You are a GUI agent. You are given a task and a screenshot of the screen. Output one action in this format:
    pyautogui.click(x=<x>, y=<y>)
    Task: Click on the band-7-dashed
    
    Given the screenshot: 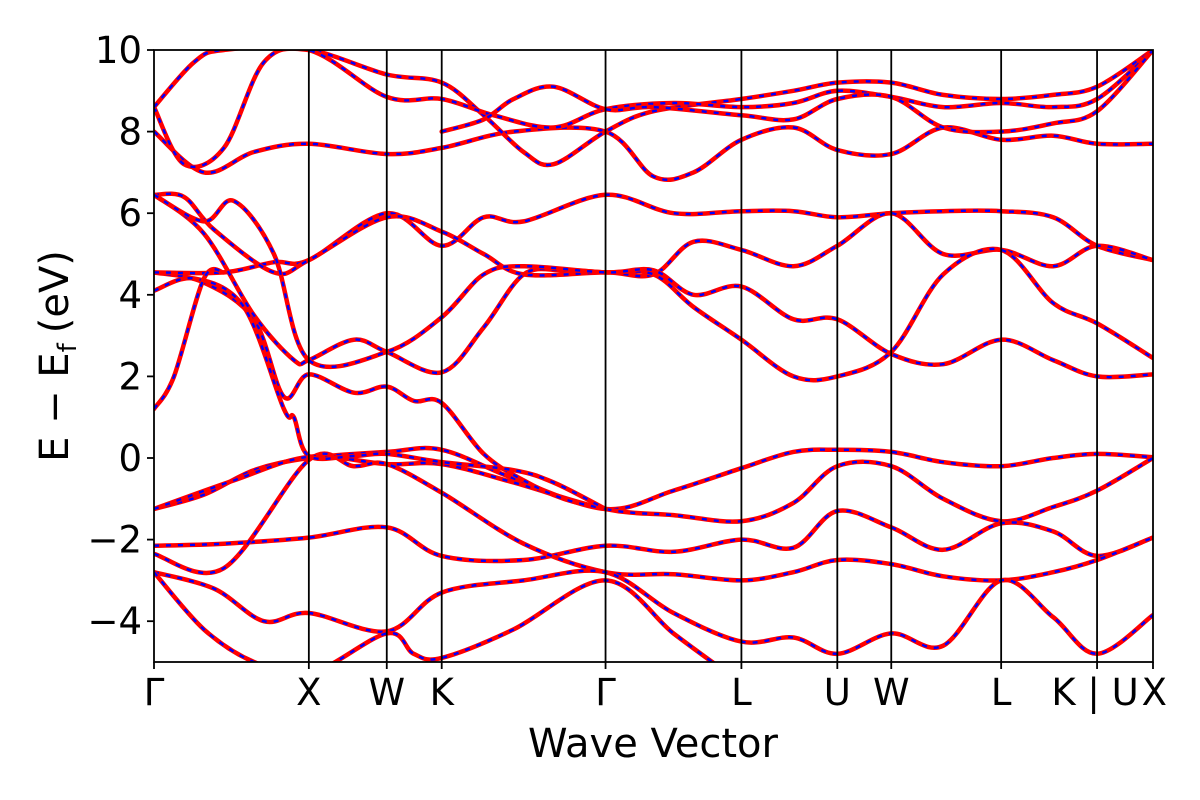 What is the action you would take?
    pyautogui.click(x=380, y=391)
    